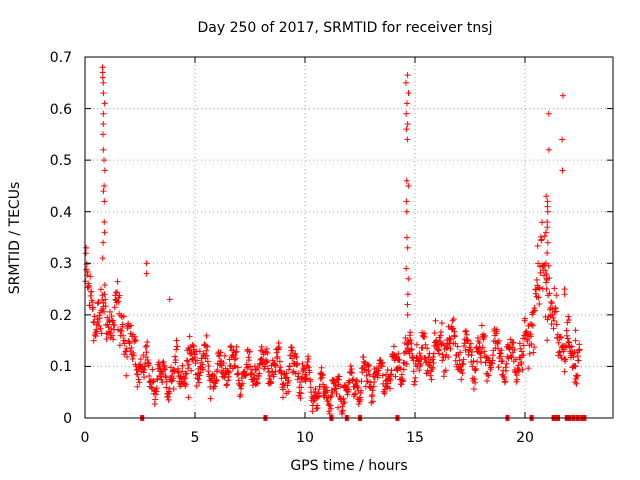 The width and height of the screenshot is (640, 480). I want to click on y-tick-label: 0.4, so click(61, 213).